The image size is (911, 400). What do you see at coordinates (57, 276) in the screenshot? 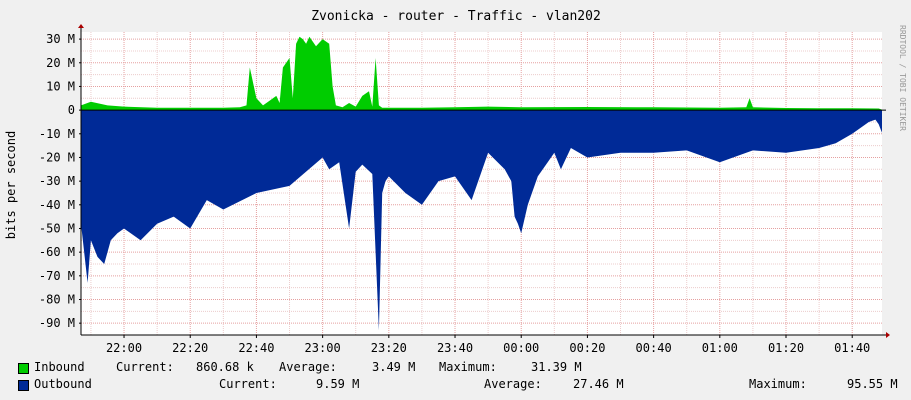
I see `y-tick-label: -70 M` at bounding box center [57, 276].